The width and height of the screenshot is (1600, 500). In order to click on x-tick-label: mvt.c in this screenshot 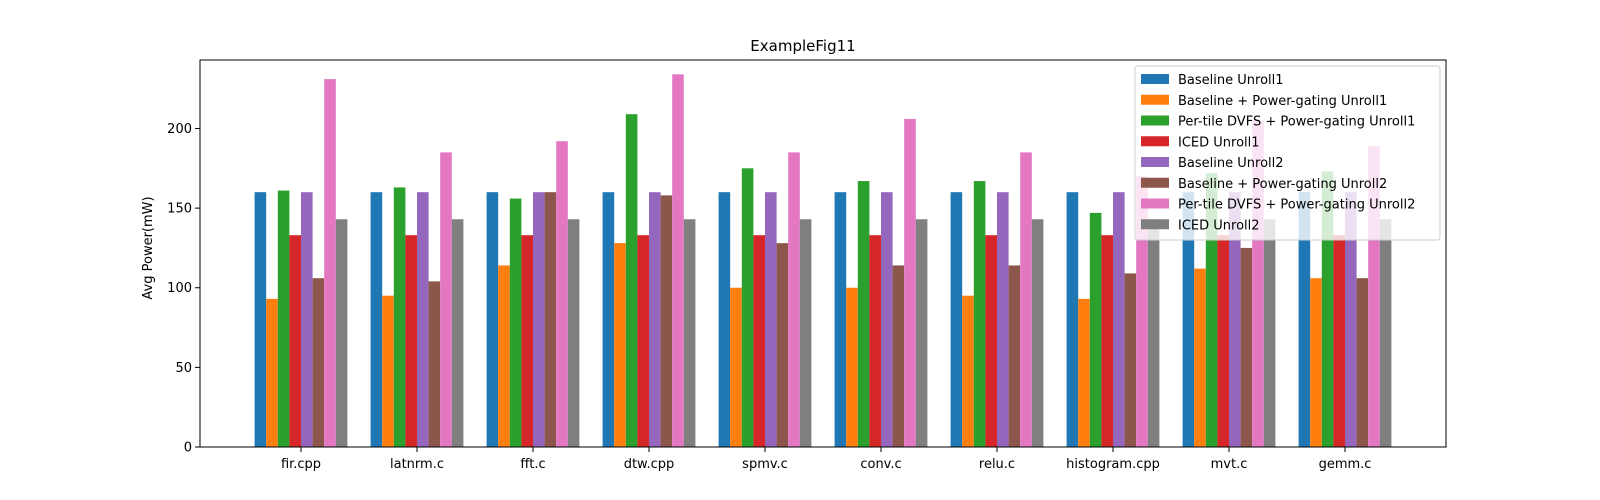, I will do `click(1229, 464)`.